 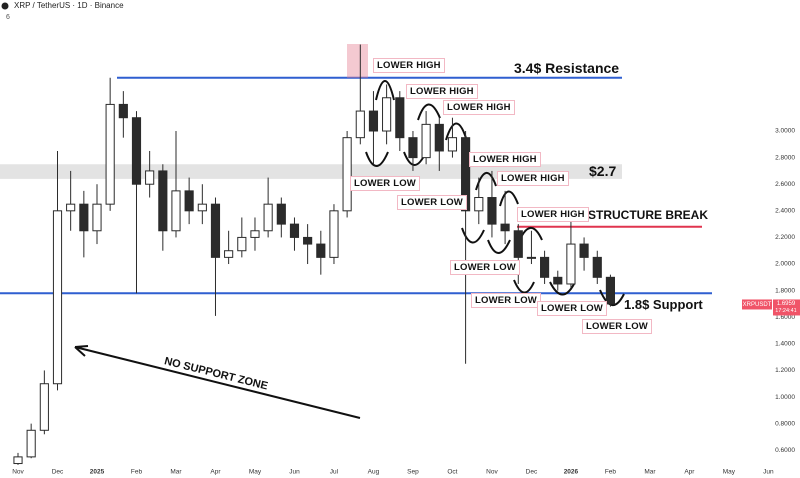 What do you see at coordinates (785, 450) in the screenshot?
I see `y-tick-label: 0.6000` at bounding box center [785, 450].